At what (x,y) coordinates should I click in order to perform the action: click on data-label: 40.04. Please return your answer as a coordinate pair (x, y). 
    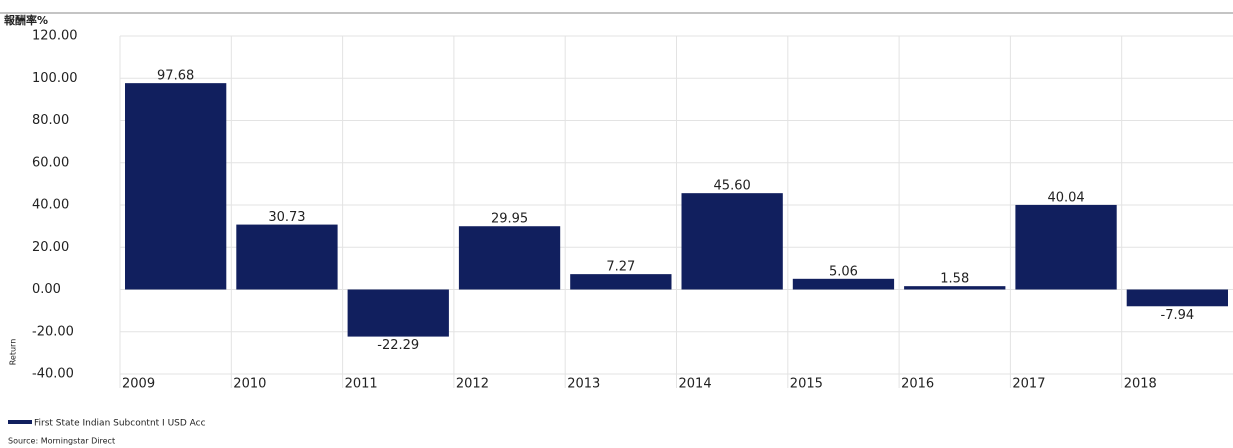
    Looking at the image, I should click on (1065, 197).